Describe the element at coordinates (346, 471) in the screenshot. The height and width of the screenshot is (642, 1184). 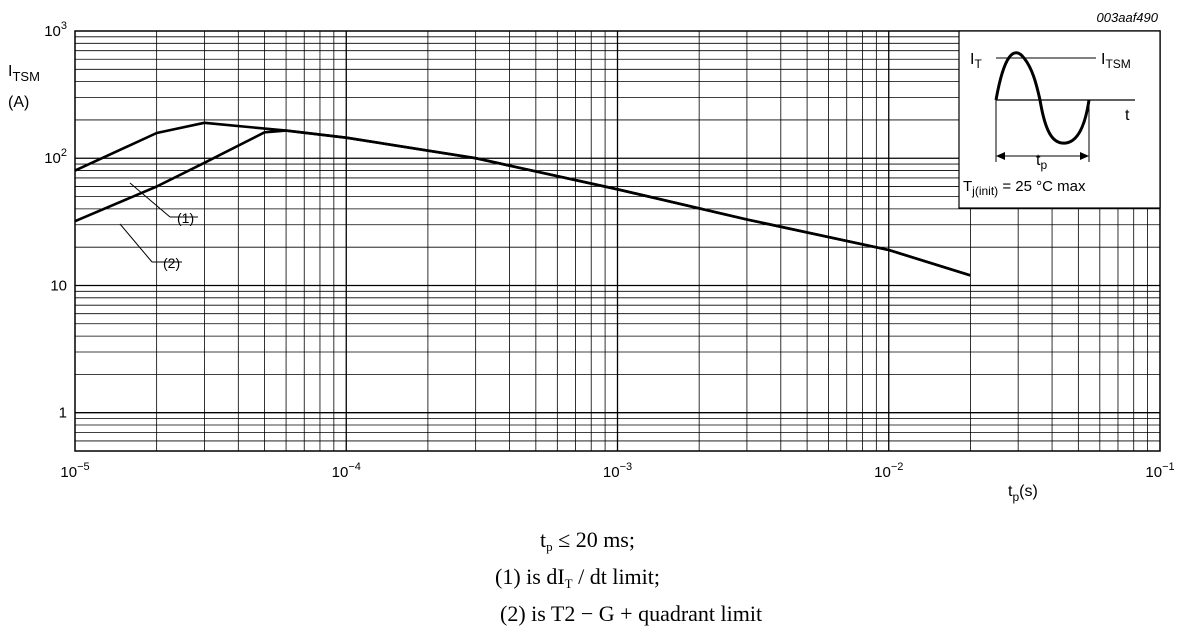
I see `x-tick-label: 10⁻⁴` at that location.